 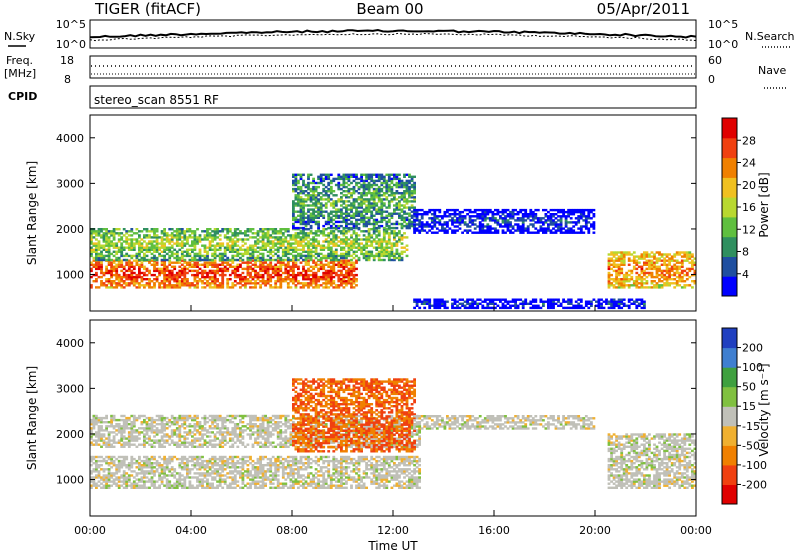 I want to click on power-cell-1-1901, so click(x=313, y=243).